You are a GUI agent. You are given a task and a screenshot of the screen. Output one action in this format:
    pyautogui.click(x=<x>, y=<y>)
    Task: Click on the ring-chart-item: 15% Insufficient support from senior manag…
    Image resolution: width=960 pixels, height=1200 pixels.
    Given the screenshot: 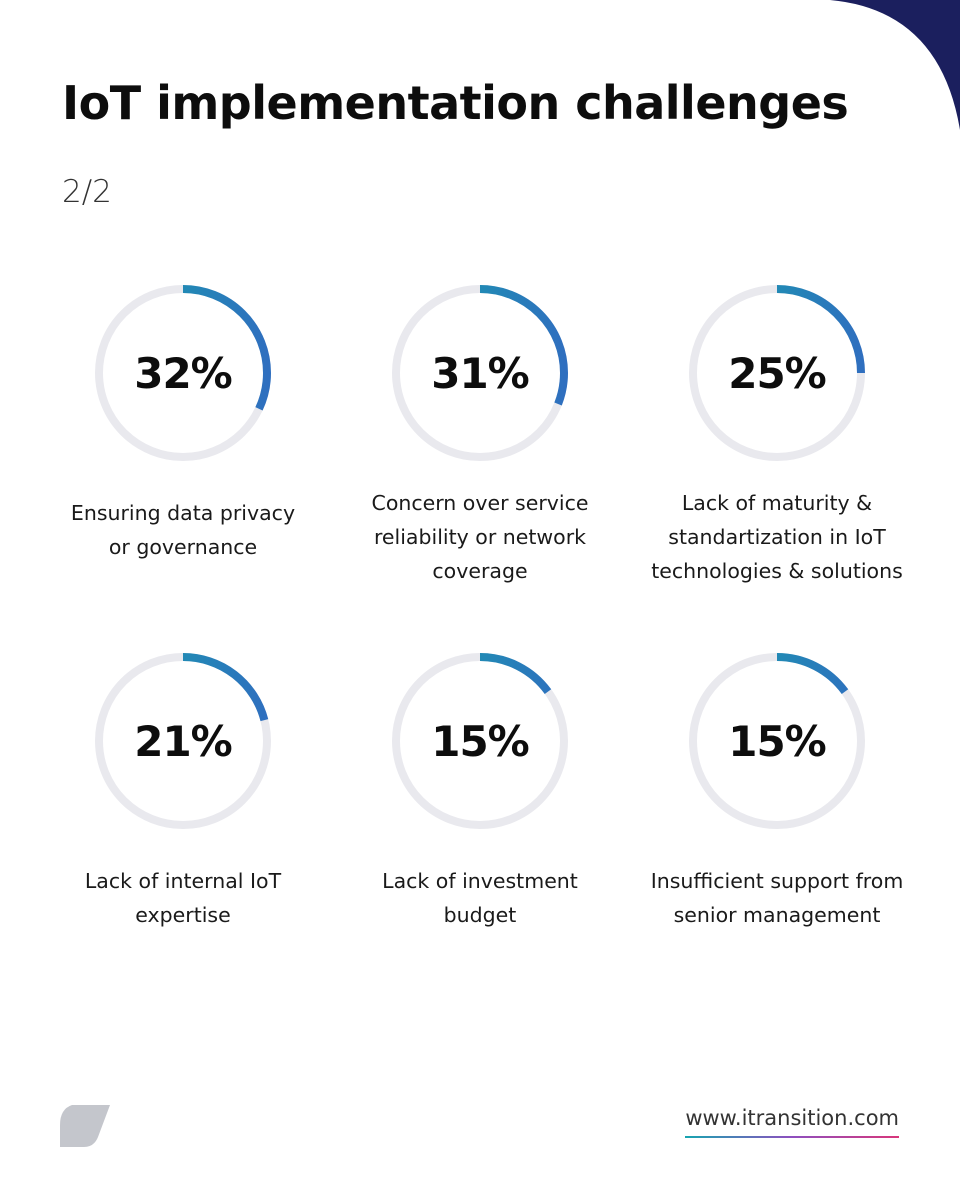 What is the action you would take?
    pyautogui.click(x=777, y=789)
    